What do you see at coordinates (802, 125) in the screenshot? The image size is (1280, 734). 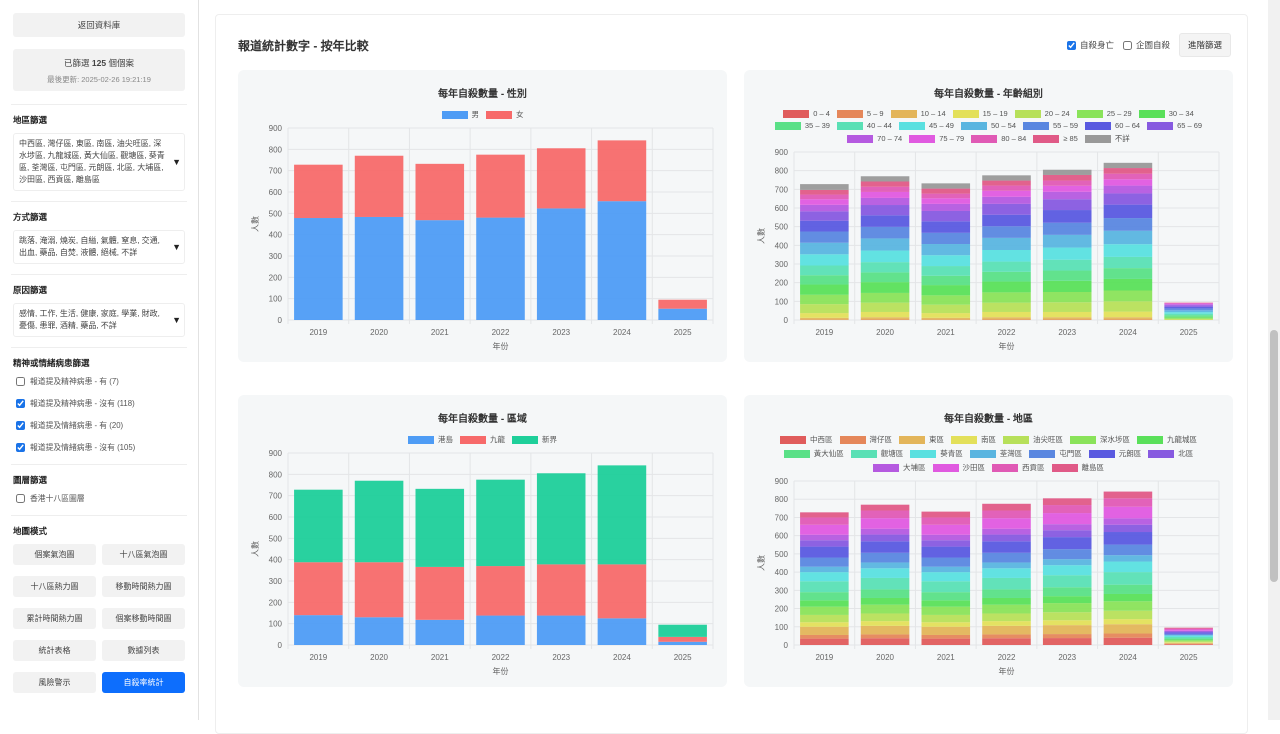 I see `legend-item: 35 – 39` at bounding box center [802, 125].